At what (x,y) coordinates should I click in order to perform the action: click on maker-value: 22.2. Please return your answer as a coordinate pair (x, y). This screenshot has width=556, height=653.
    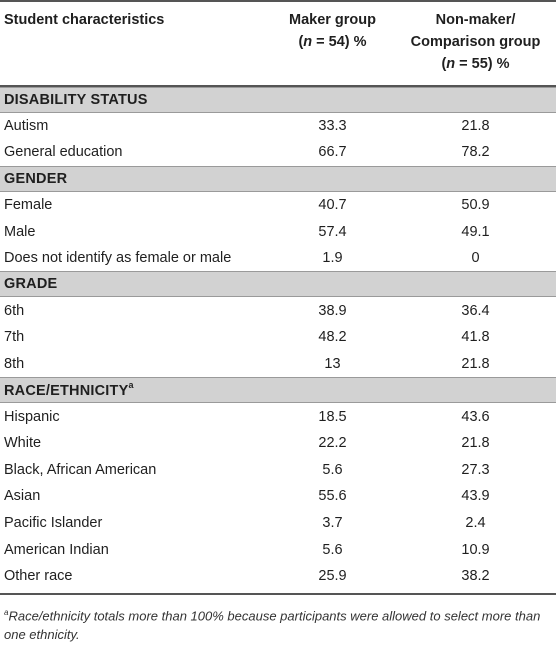
    Looking at the image, I should click on (332, 443).